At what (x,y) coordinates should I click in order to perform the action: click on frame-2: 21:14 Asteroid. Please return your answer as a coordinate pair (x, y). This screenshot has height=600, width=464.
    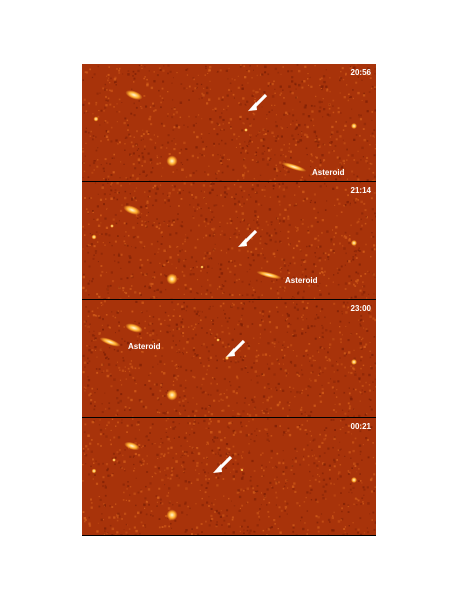
    Looking at the image, I should click on (229, 240).